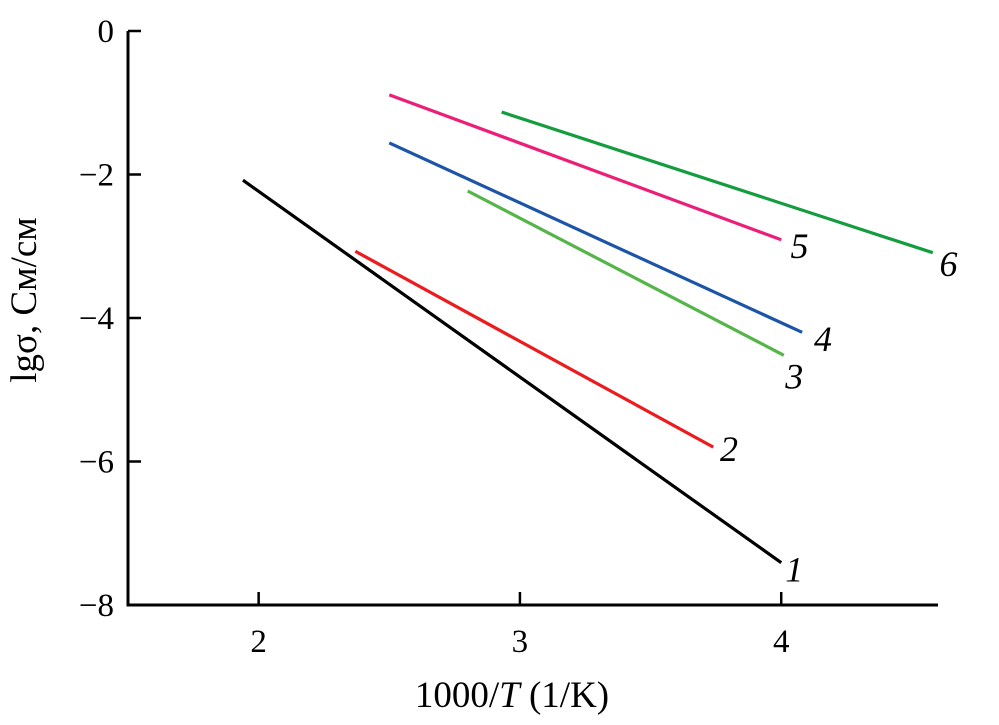  I want to click on x-axis-label: 1000/T (1/K), so click(512, 695).